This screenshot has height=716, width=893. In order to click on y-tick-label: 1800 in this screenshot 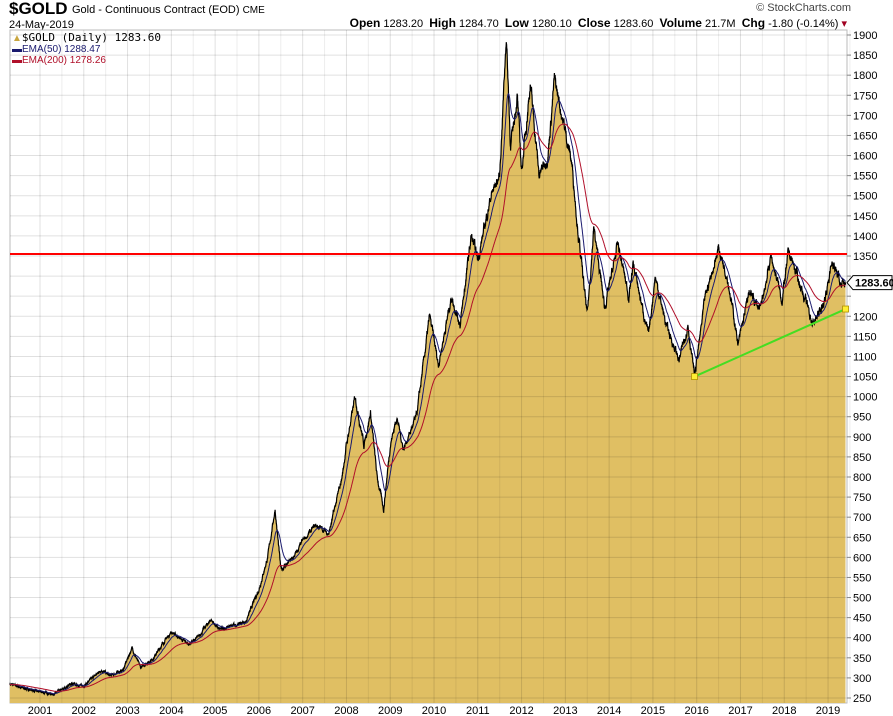, I will do `click(865, 76)`.